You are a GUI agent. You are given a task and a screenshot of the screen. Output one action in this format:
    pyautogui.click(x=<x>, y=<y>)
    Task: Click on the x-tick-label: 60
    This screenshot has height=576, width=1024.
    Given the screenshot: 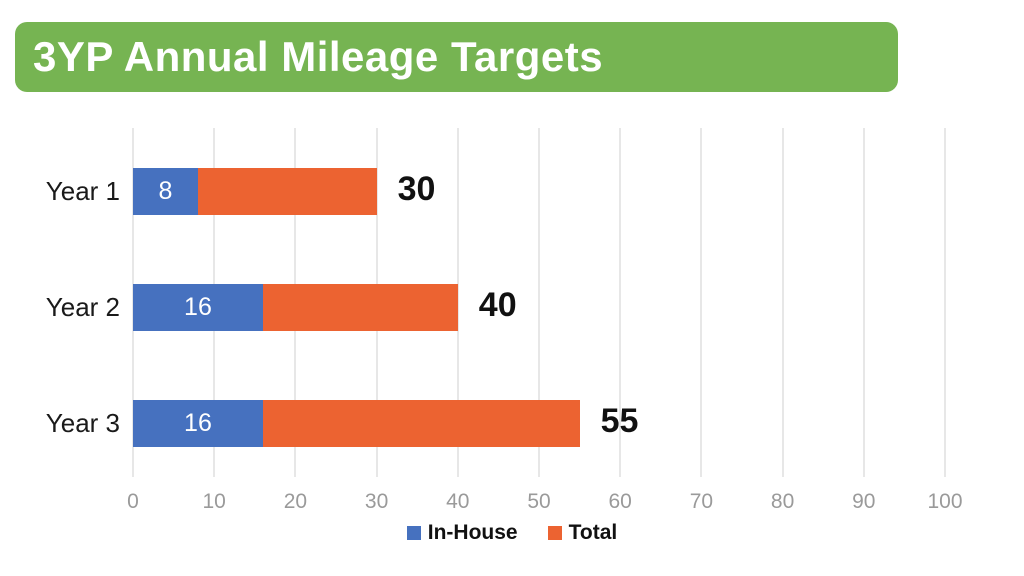 What is the action you would take?
    pyautogui.click(x=620, y=501)
    